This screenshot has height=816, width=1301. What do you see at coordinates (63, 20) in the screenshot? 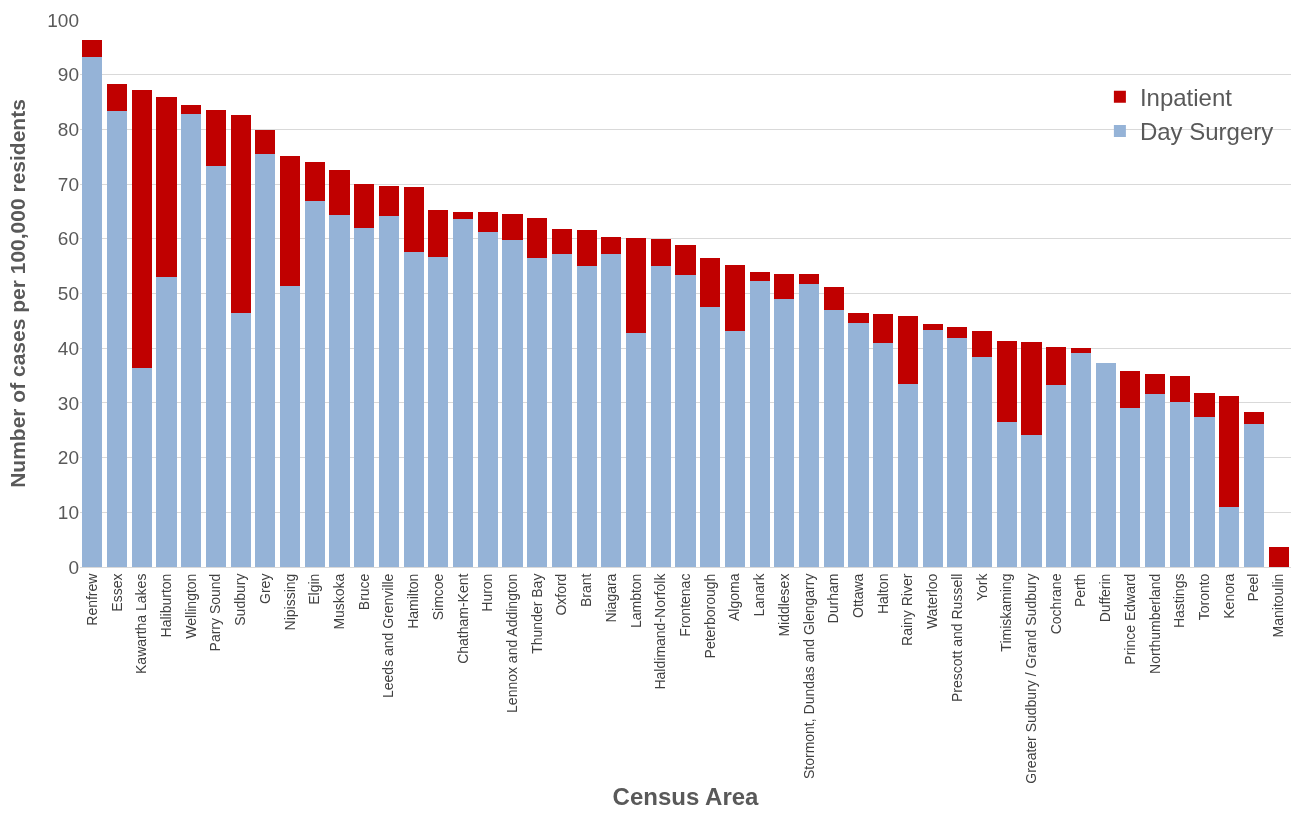
I see `y-tick-label: 100` at bounding box center [63, 20].